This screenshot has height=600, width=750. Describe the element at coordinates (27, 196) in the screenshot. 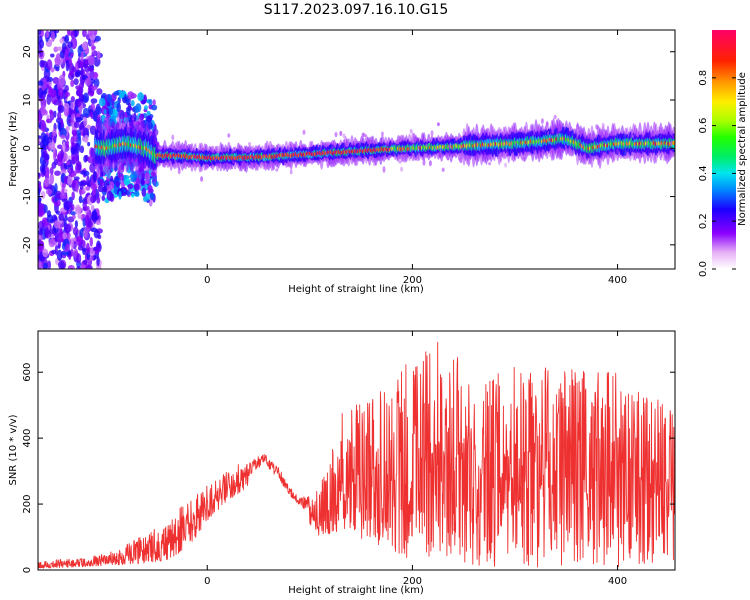

I see `spectrogram-ytick-label: -10` at that location.